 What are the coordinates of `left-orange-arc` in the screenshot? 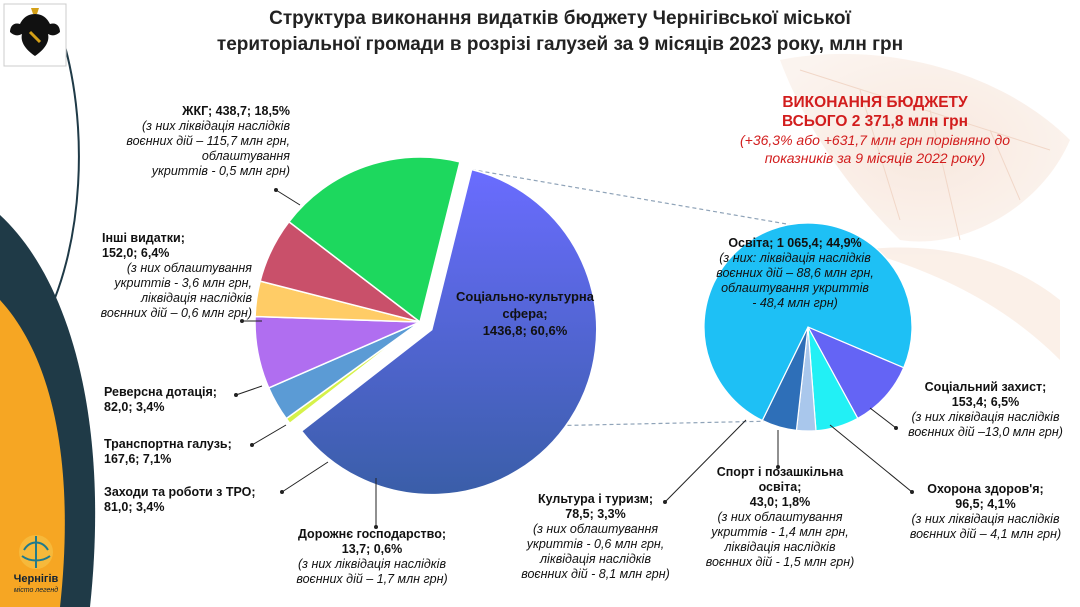 It's located at (32, 453).